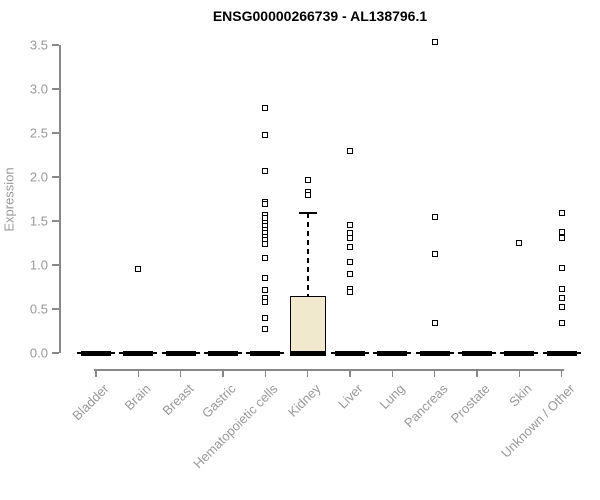 The height and width of the screenshot is (500, 600). I want to click on y-tick-label: 2.5, so click(38, 133).